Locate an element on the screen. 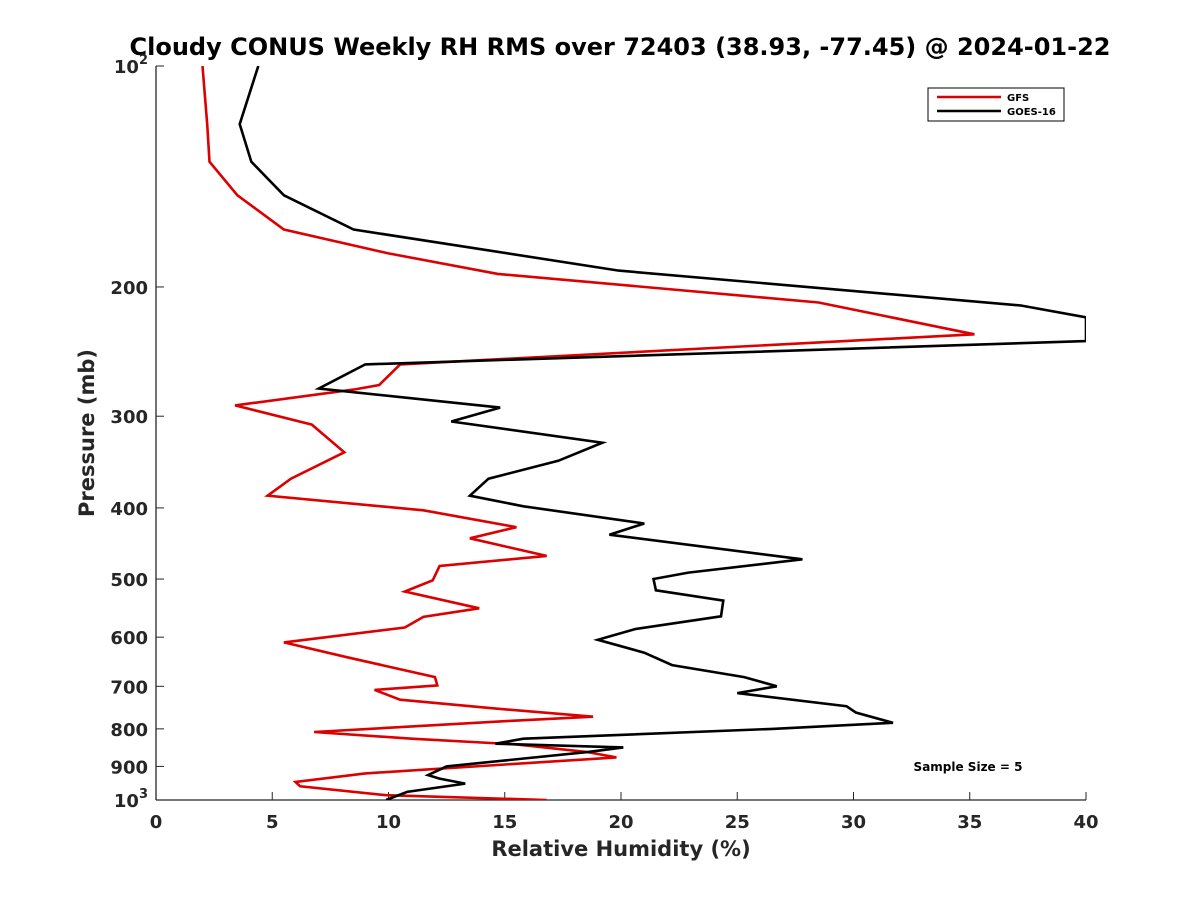 Image resolution: width=1200 pixels, height=900 pixels. x-ticks: 0 5 10 15 20 25 30 35 40 is located at coordinates (624, 812).